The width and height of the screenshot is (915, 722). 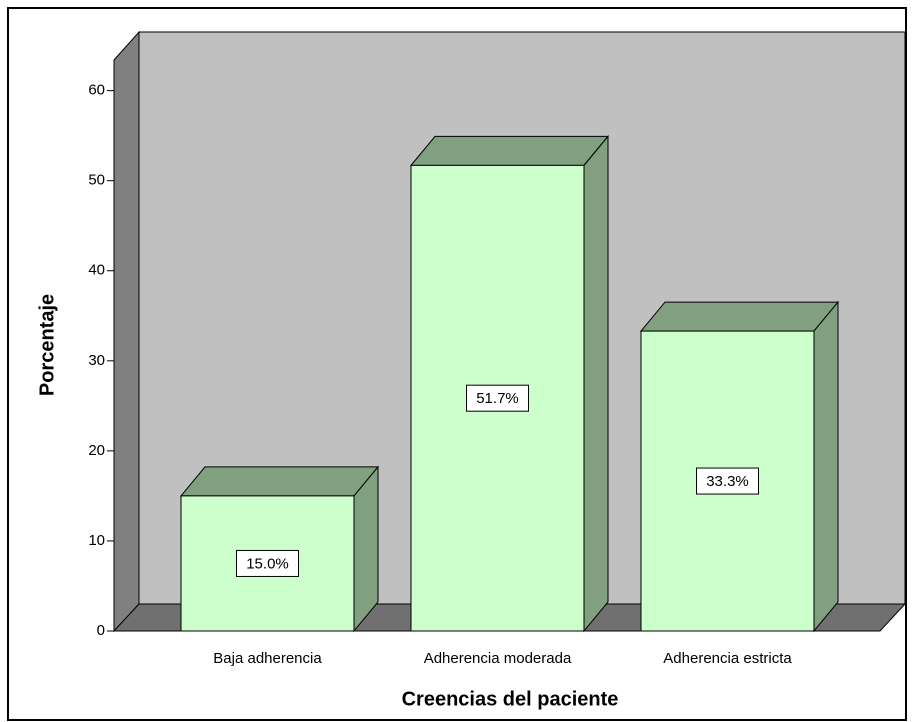 What do you see at coordinates (510, 699) in the screenshot?
I see `x-axis-label: Creencias del paciente` at bounding box center [510, 699].